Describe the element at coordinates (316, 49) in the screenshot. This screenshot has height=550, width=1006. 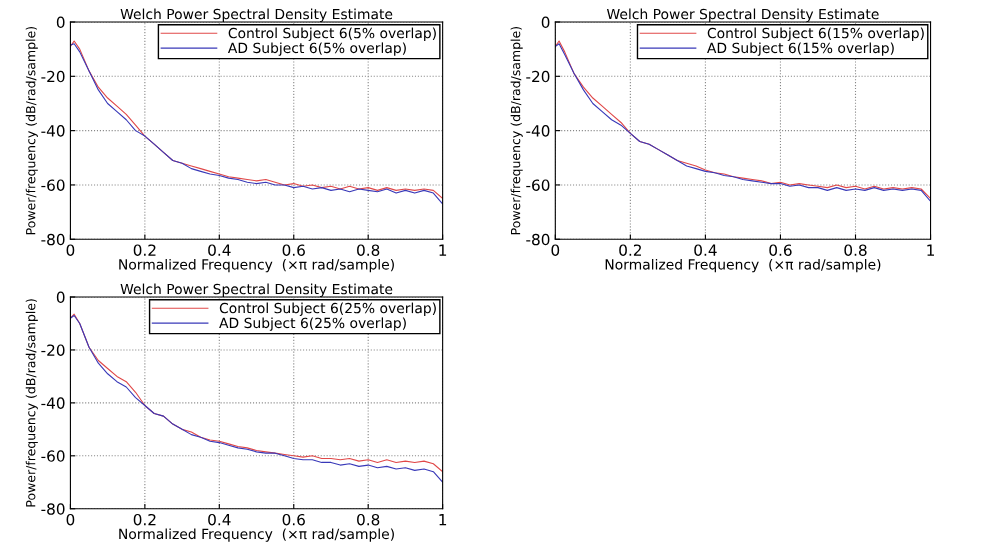
I see `legend-label: AD Subject 6(5% overlap)` at that location.